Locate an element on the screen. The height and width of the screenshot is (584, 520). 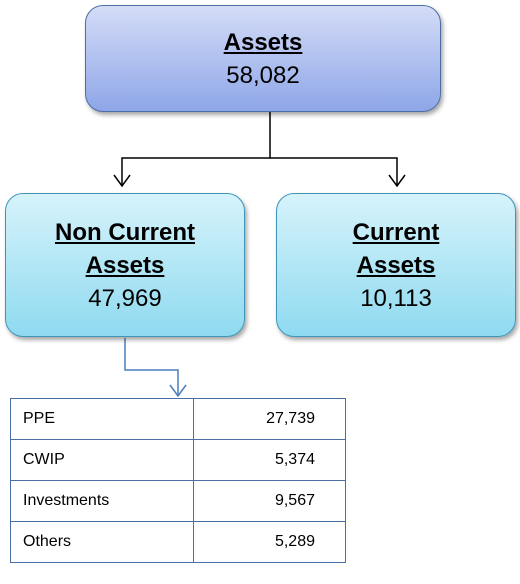
table-connector is located at coordinates (155, 368).